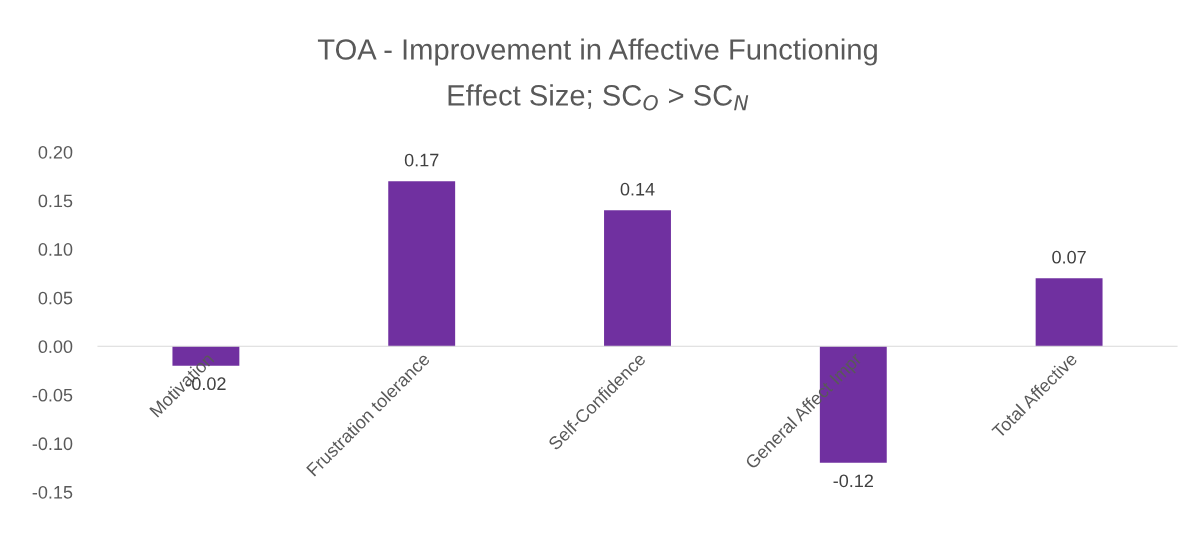 Image resolution: width=1196 pixels, height=533 pixels. I want to click on chart-title: TOA - Improvement in Affective Functioning, so click(597, 52).